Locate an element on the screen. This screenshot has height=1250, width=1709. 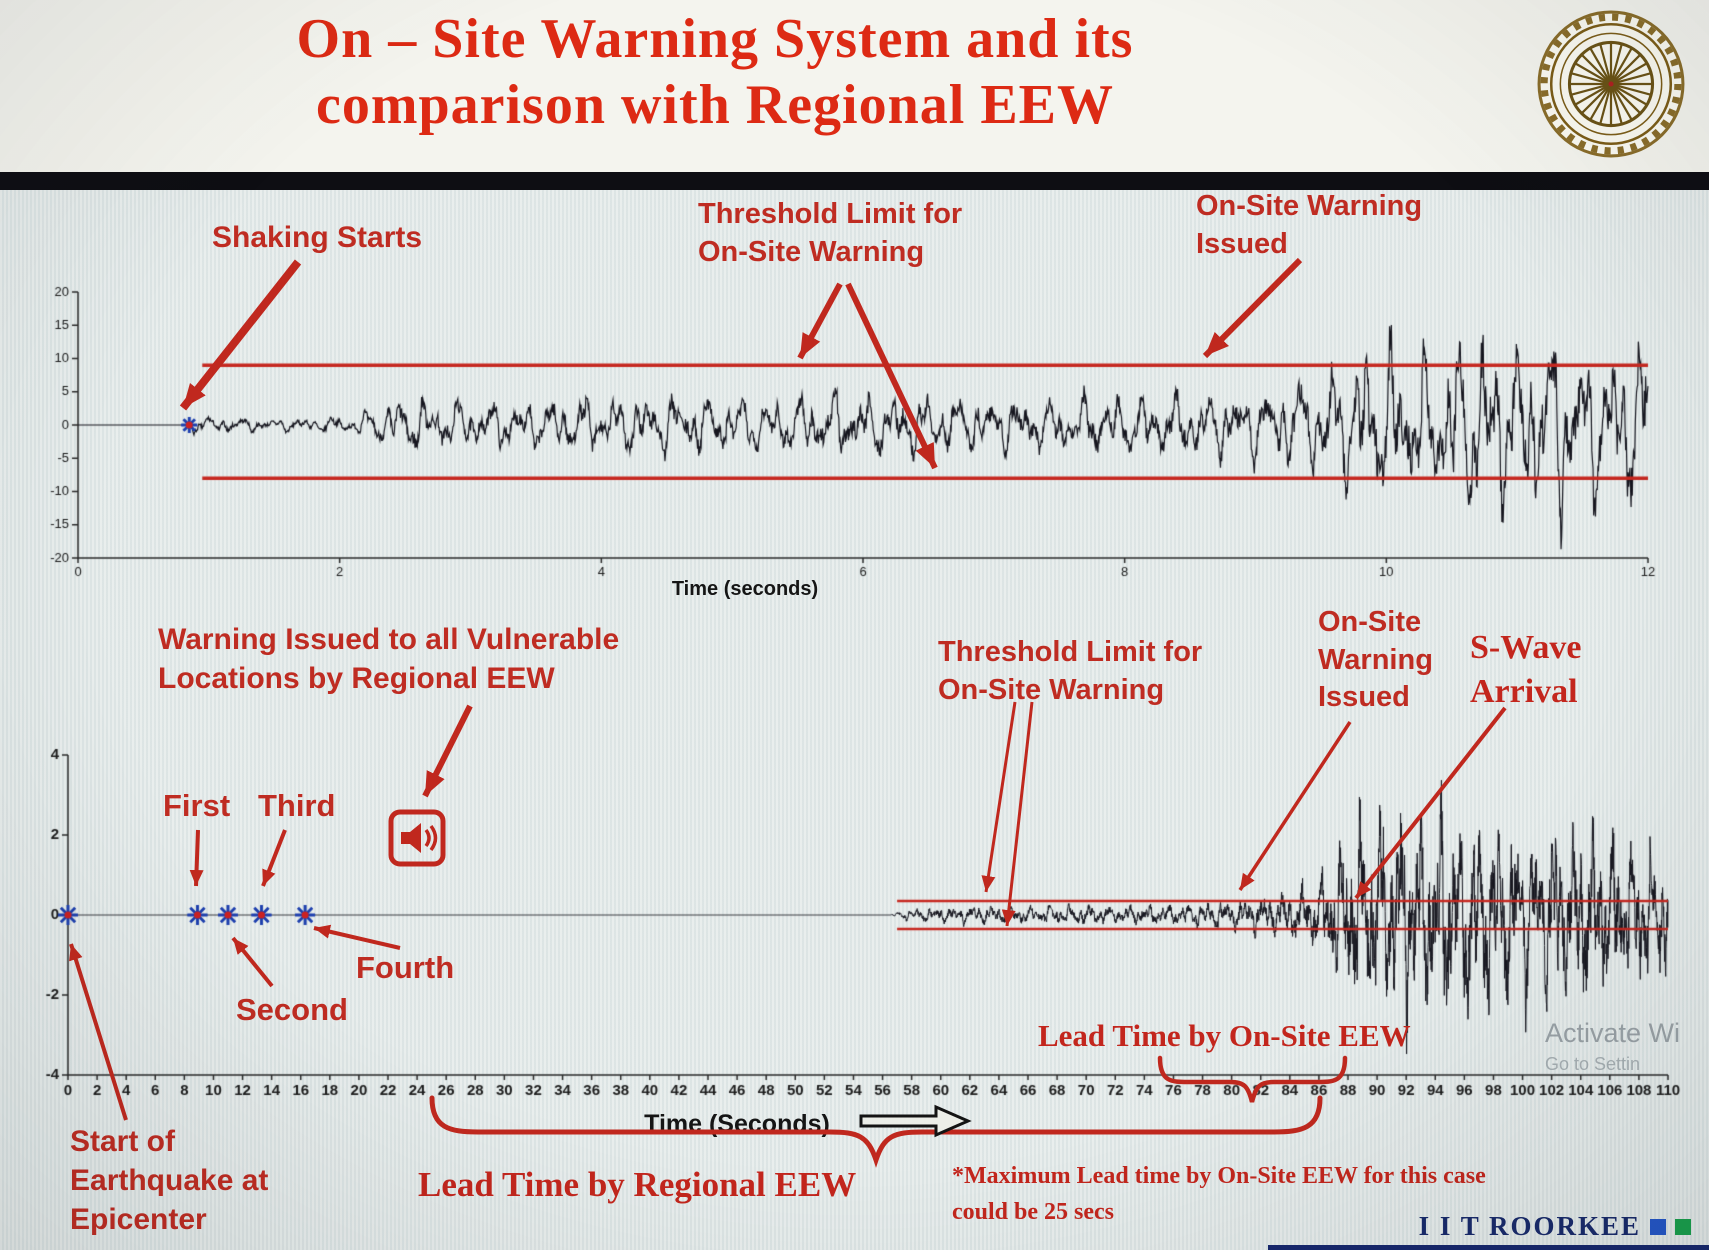
brand-green-square is located at coordinates (1683, 1226).